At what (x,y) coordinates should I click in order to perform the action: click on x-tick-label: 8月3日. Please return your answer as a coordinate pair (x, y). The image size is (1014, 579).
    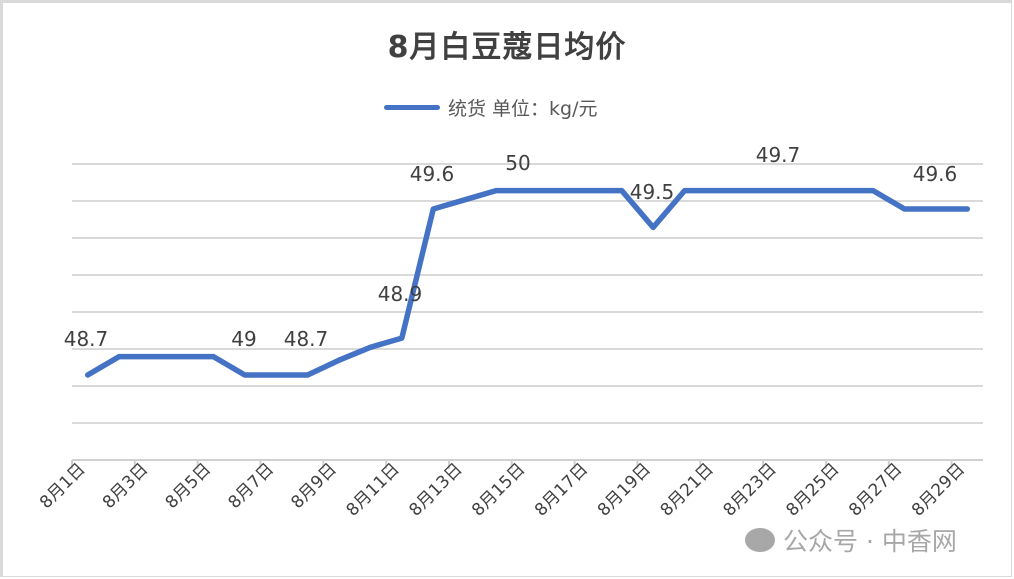
    Looking at the image, I should click on (125, 485).